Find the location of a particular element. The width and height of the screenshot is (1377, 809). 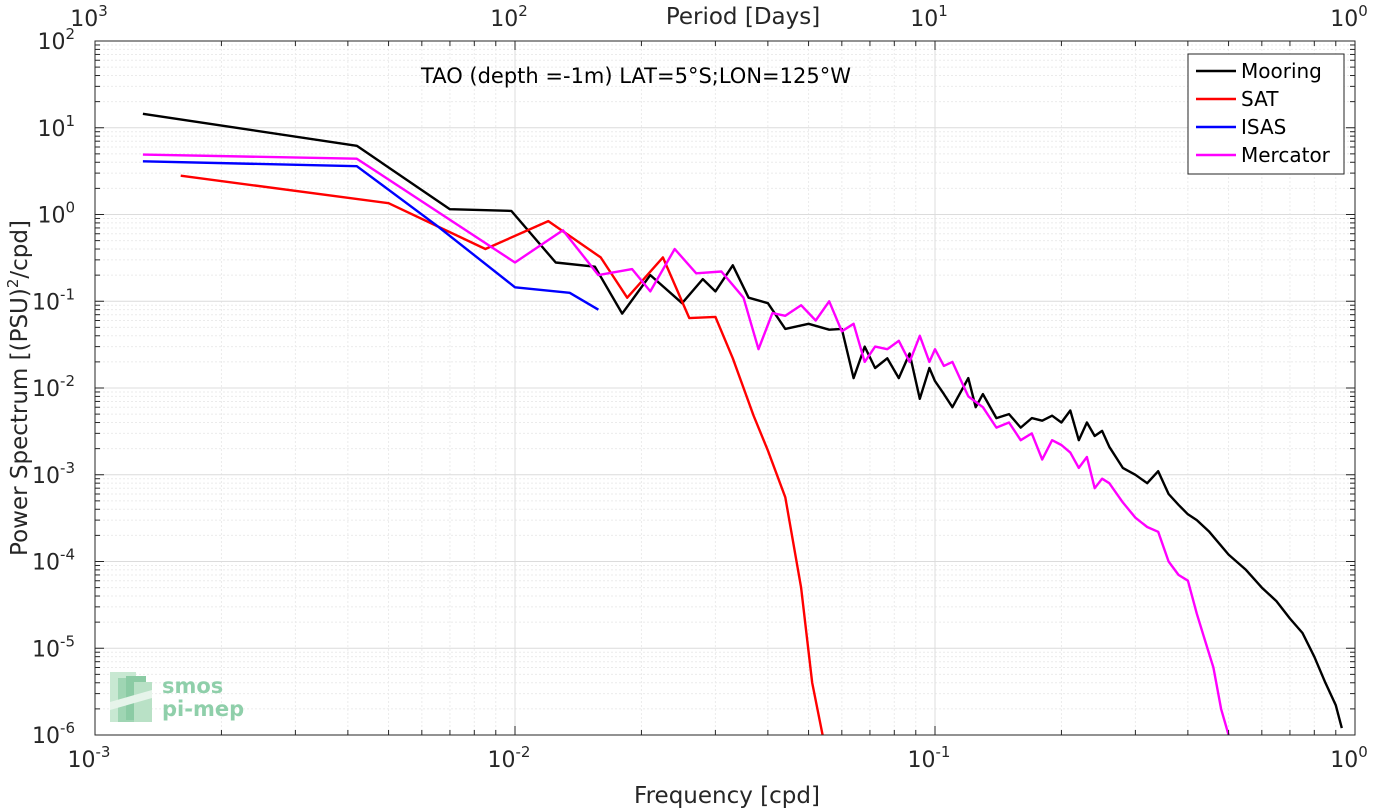

y-tick-label: 10² is located at coordinates (56, 40).